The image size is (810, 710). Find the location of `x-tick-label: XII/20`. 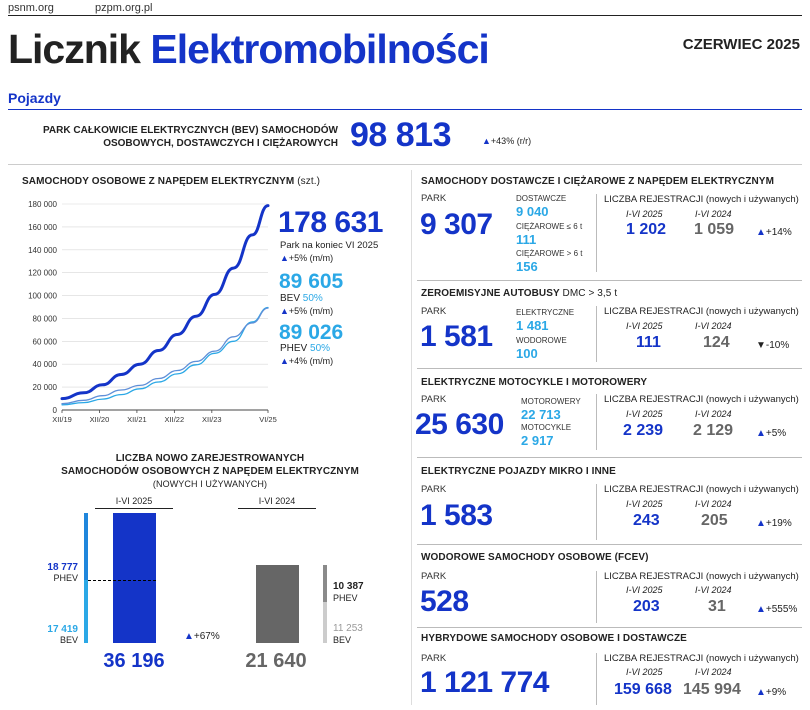

x-tick-label: XII/20 is located at coordinates (100, 419).